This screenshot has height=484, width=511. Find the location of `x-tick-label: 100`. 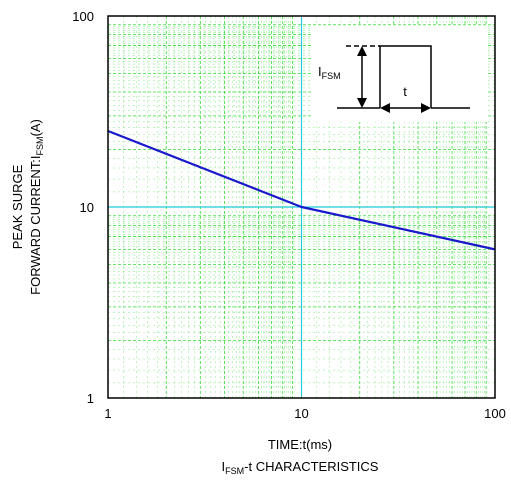

x-tick-label: 100 is located at coordinates (495, 413).